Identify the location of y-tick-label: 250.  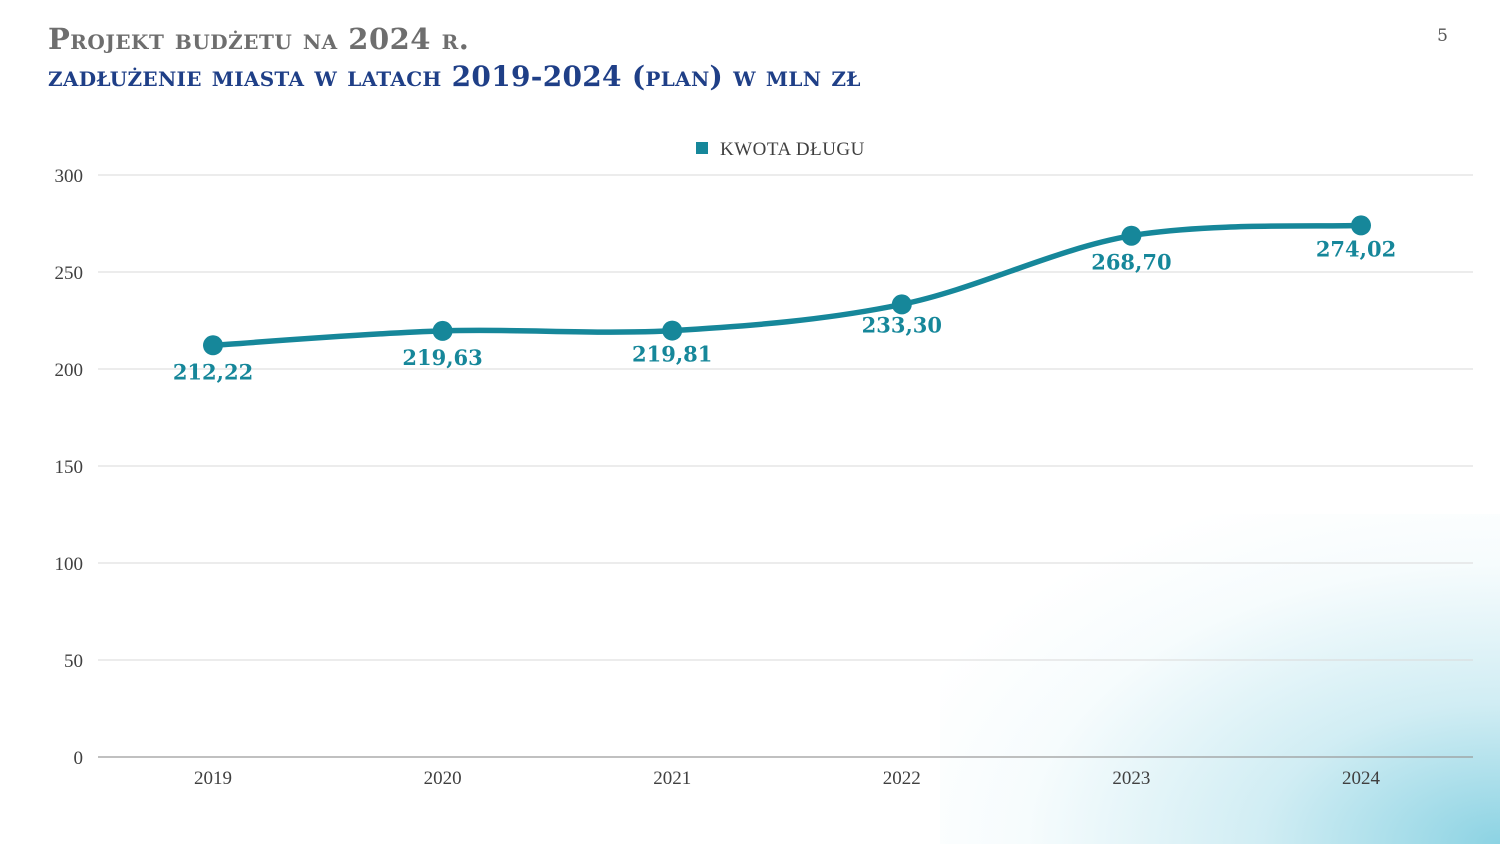
(69, 273).